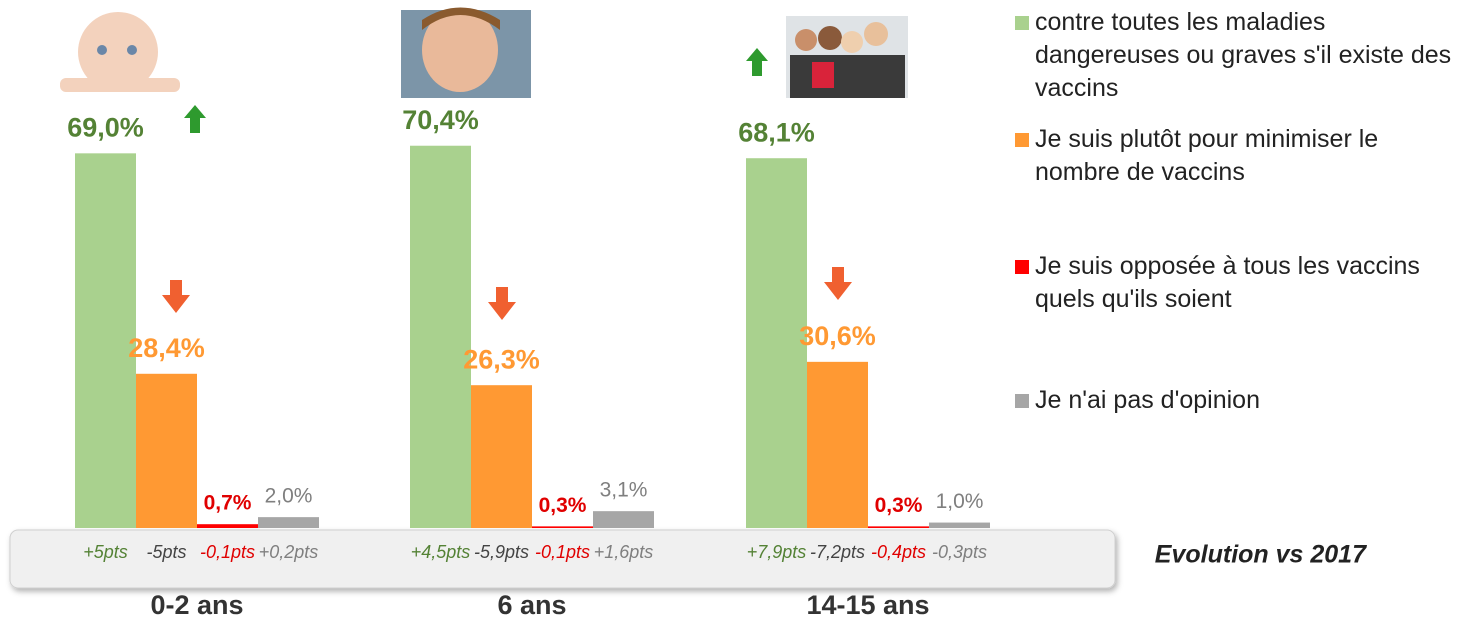 The width and height of the screenshot is (1468, 621). I want to click on evolution-title: Evolution vs 2017, so click(1261, 555).